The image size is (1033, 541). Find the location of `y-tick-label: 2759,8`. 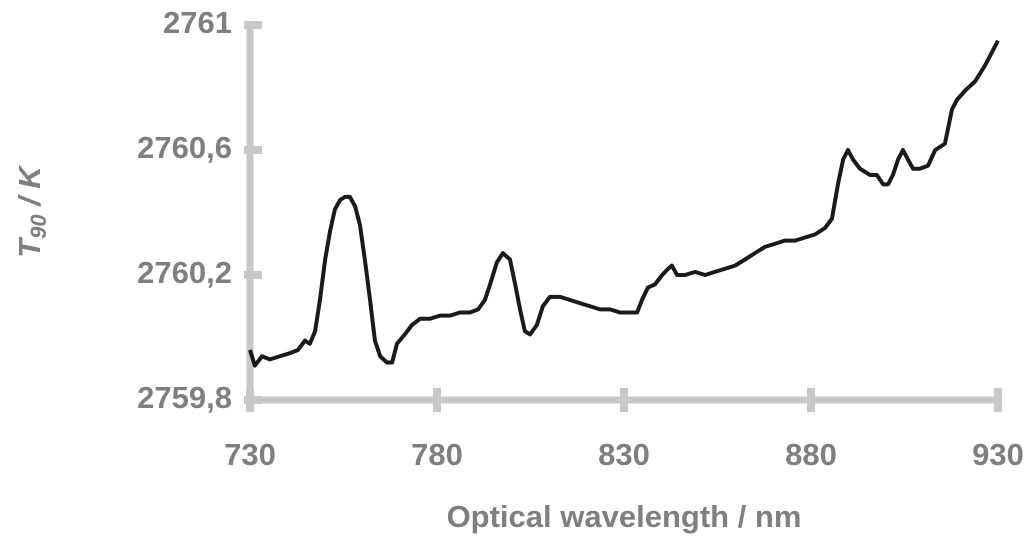

y-tick-label: 2759,8 is located at coordinates (184, 397).